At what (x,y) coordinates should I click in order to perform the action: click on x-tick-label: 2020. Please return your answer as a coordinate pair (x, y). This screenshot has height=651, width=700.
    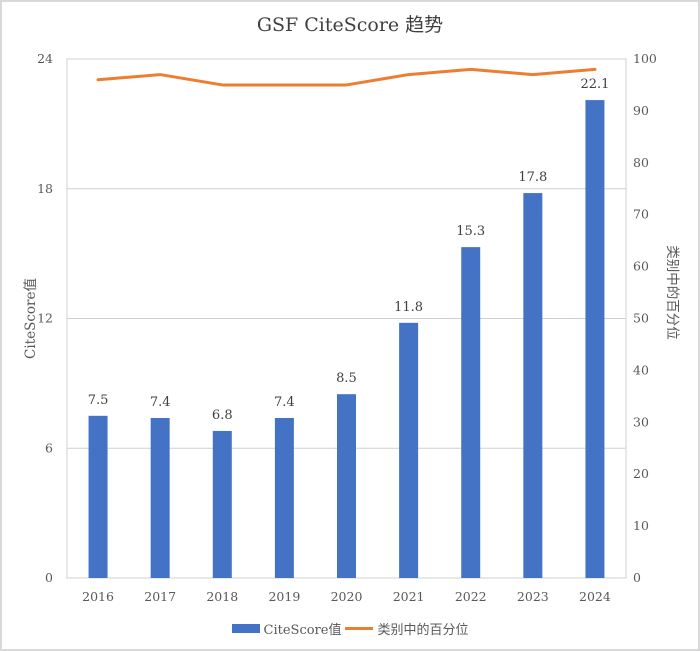
    Looking at the image, I should click on (347, 596).